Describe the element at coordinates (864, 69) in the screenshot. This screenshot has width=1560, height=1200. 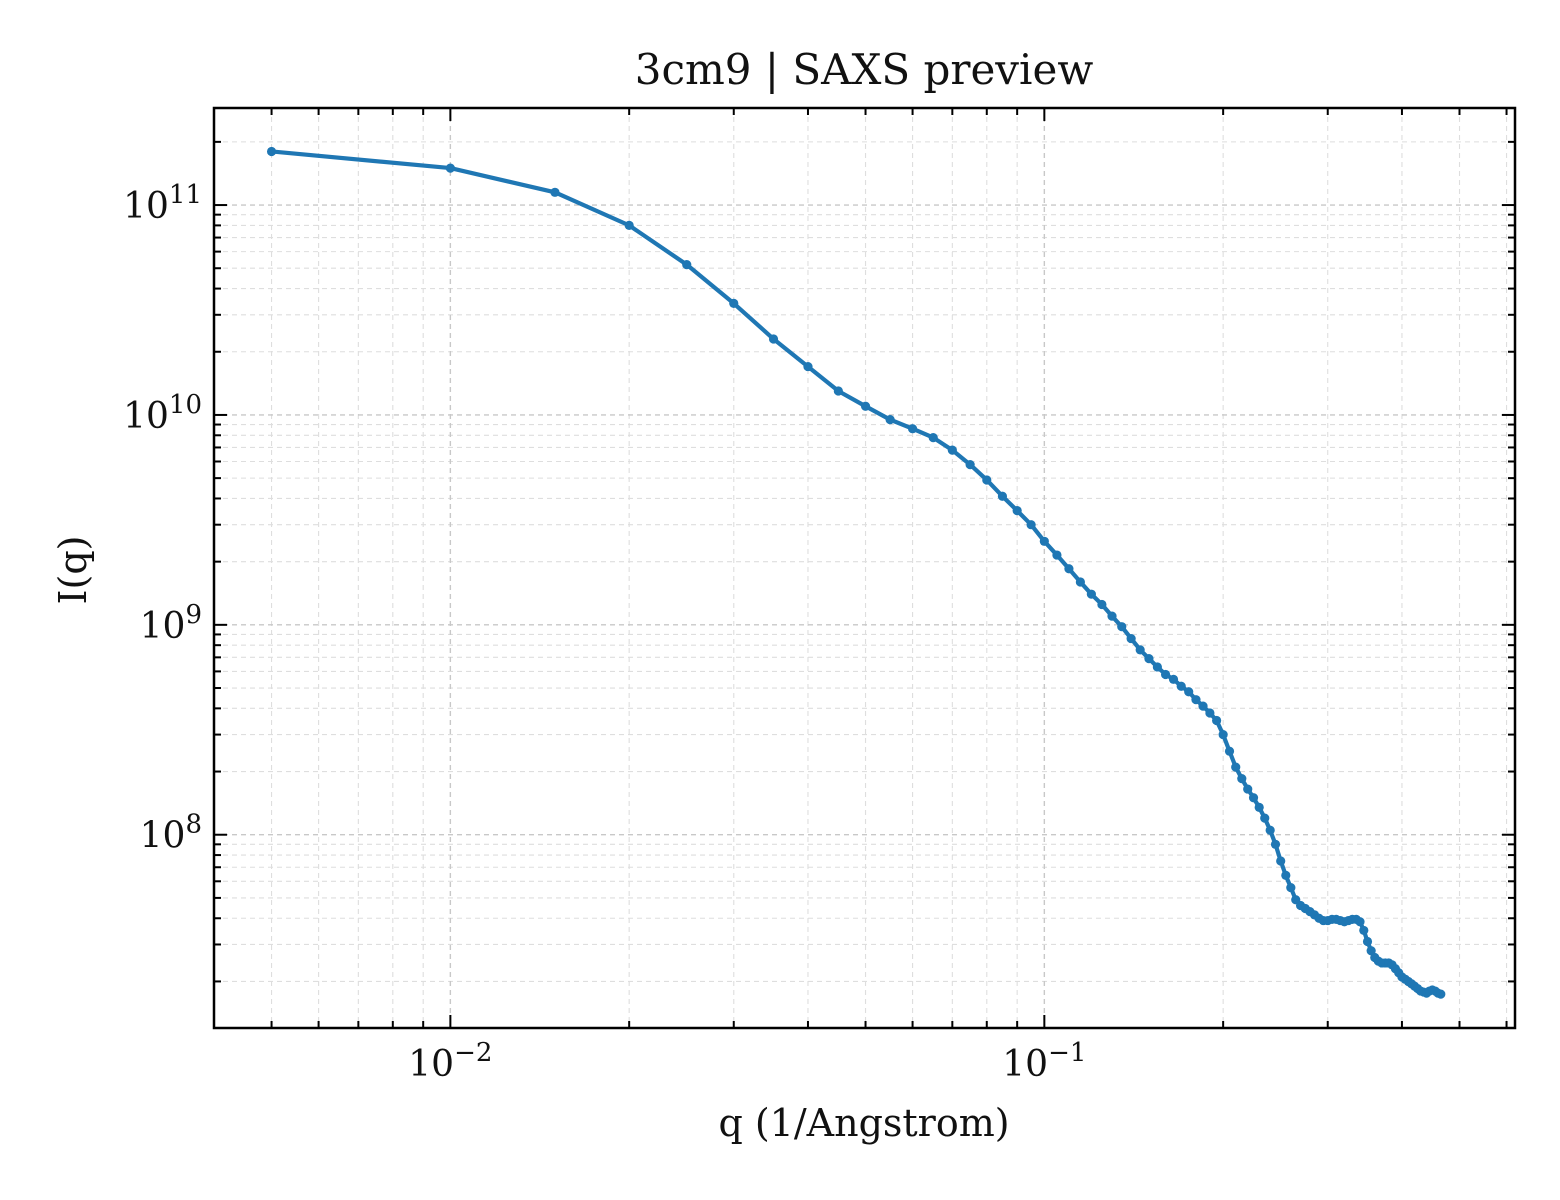
I see `chart-title: 3cm9 | SAXS preview` at that location.